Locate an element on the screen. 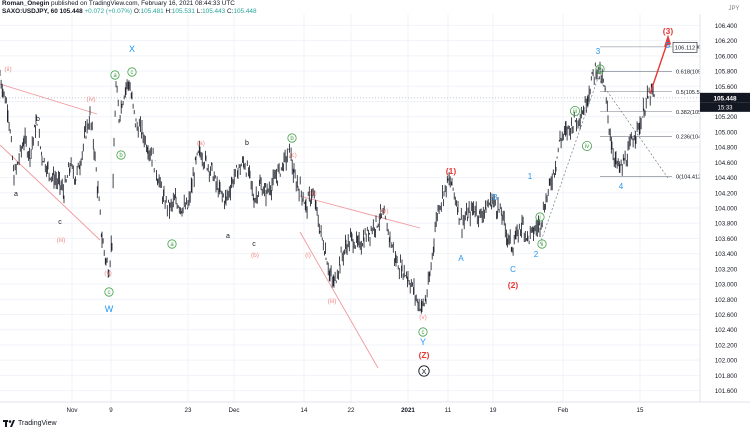 The image size is (750, 430). time-label: Dec is located at coordinates (233, 410).